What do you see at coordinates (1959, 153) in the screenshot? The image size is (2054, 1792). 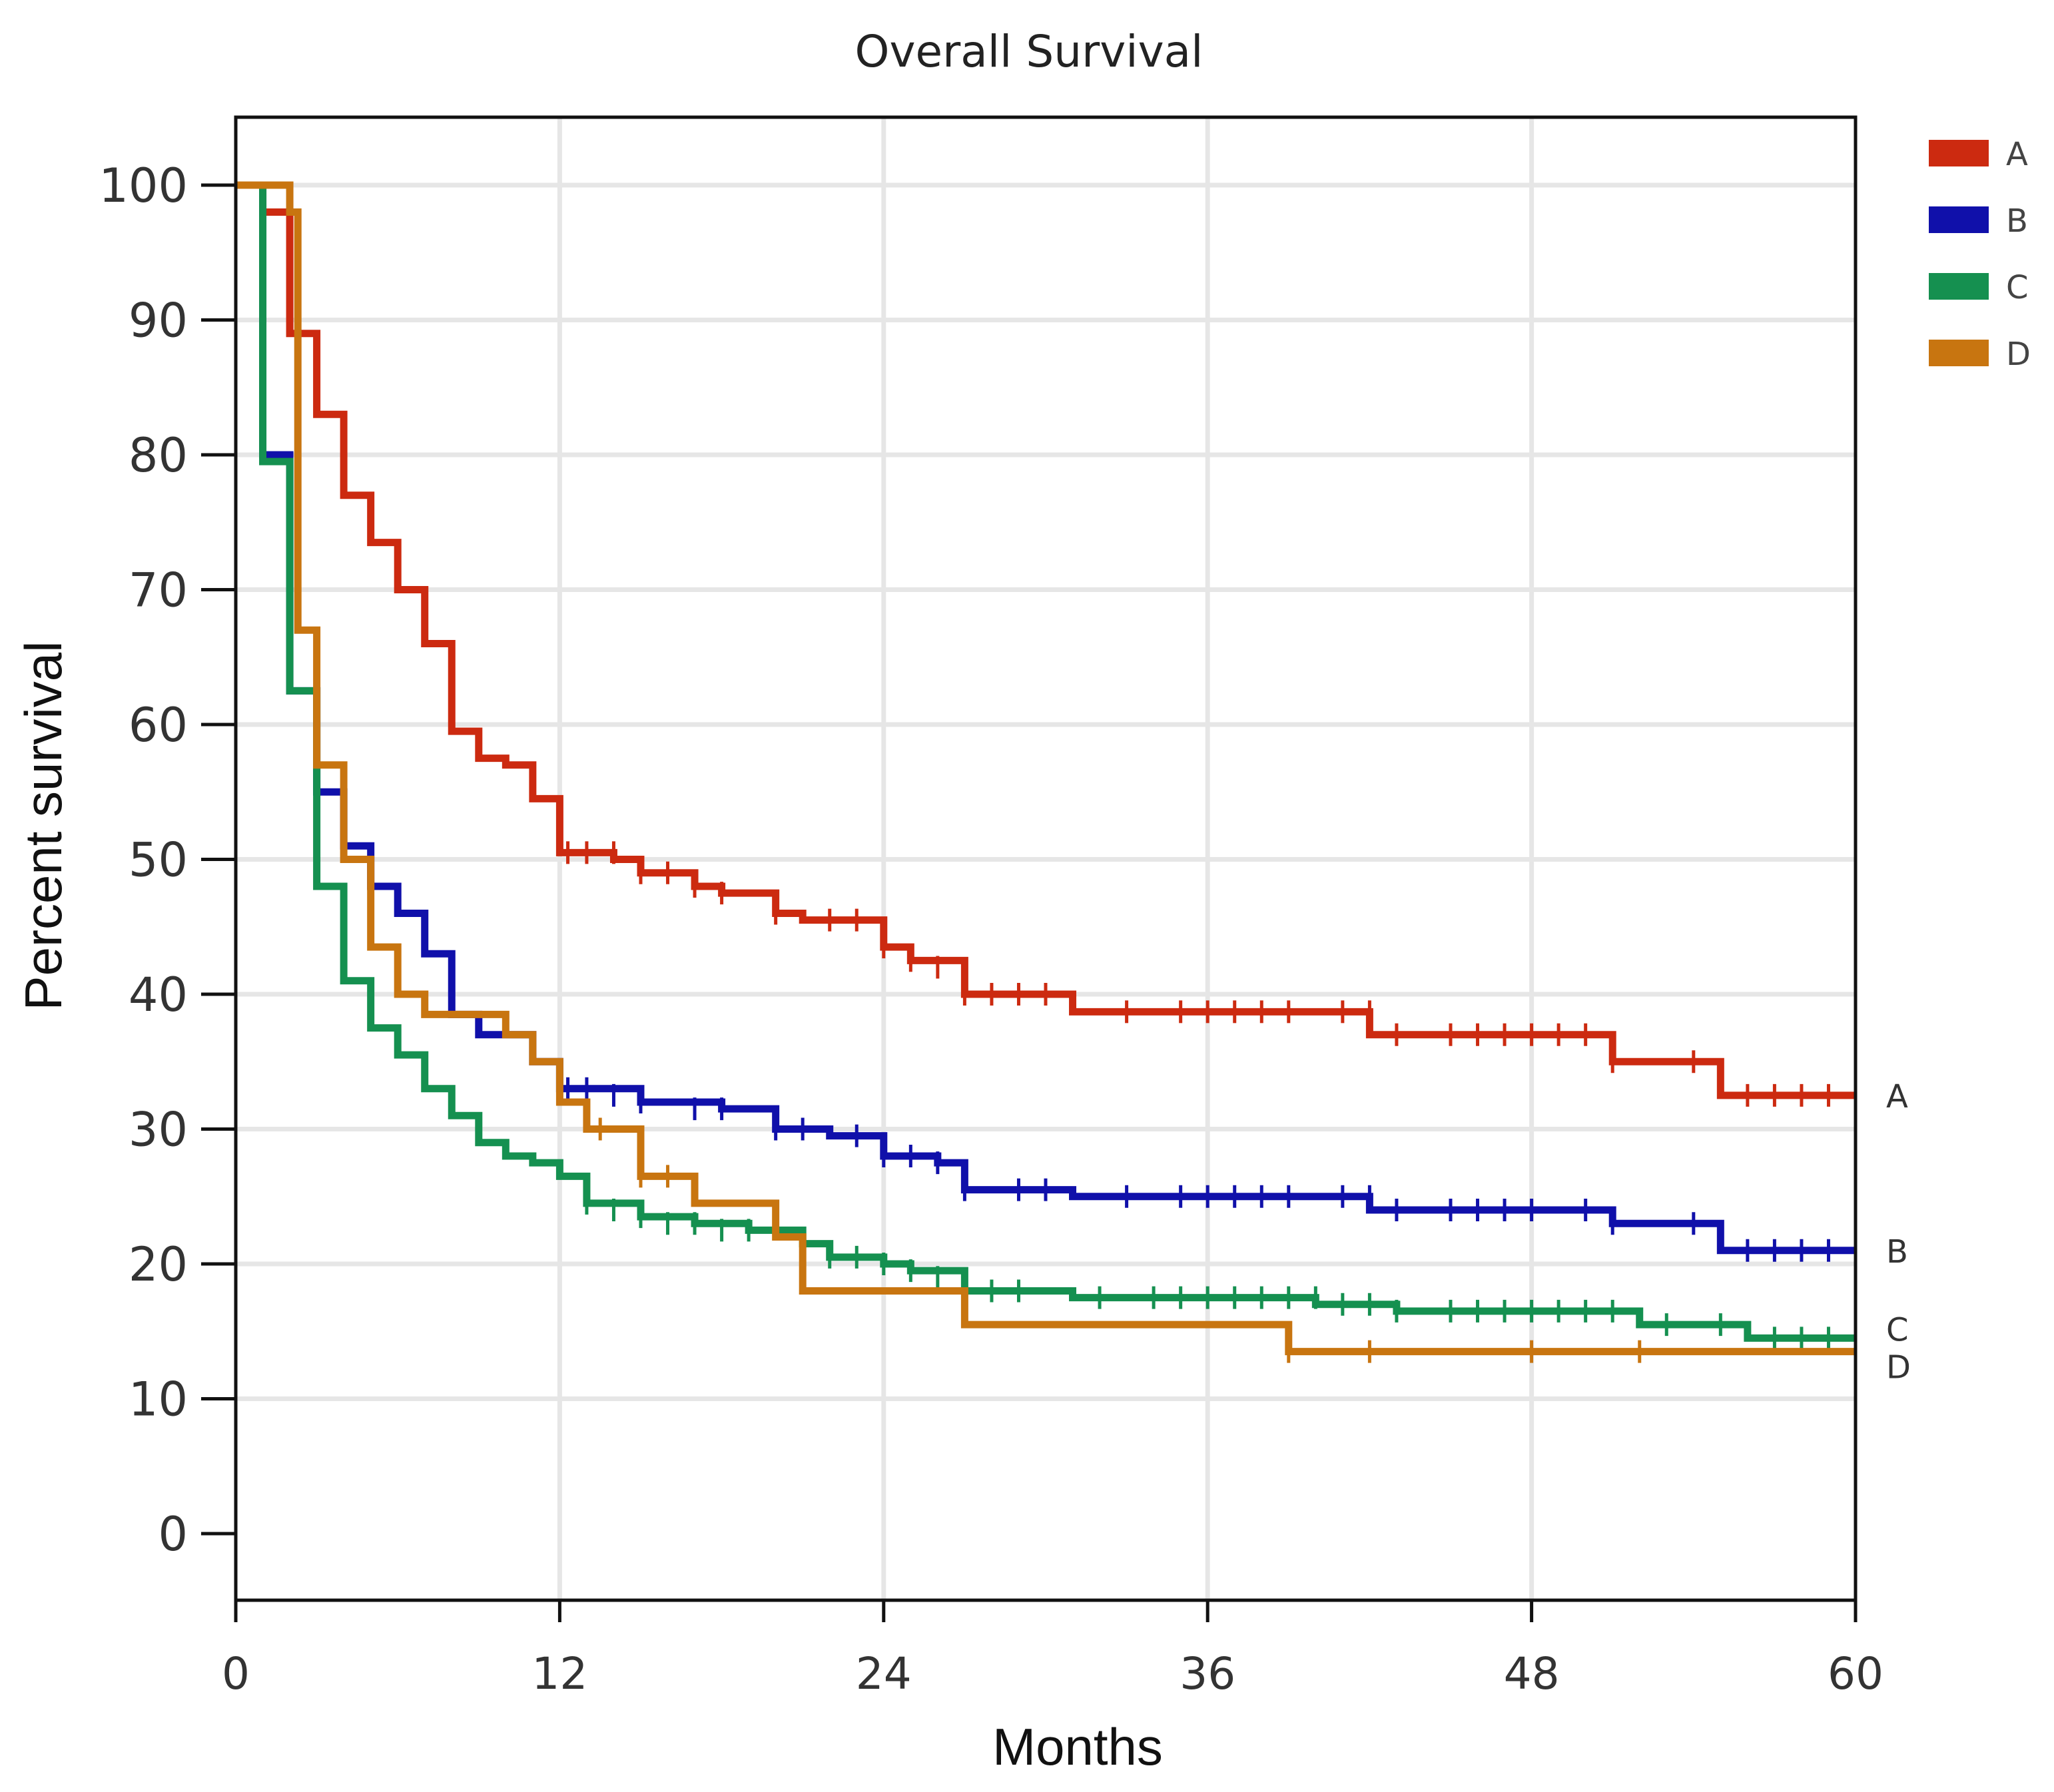 I see `legend-swatch-a` at bounding box center [1959, 153].